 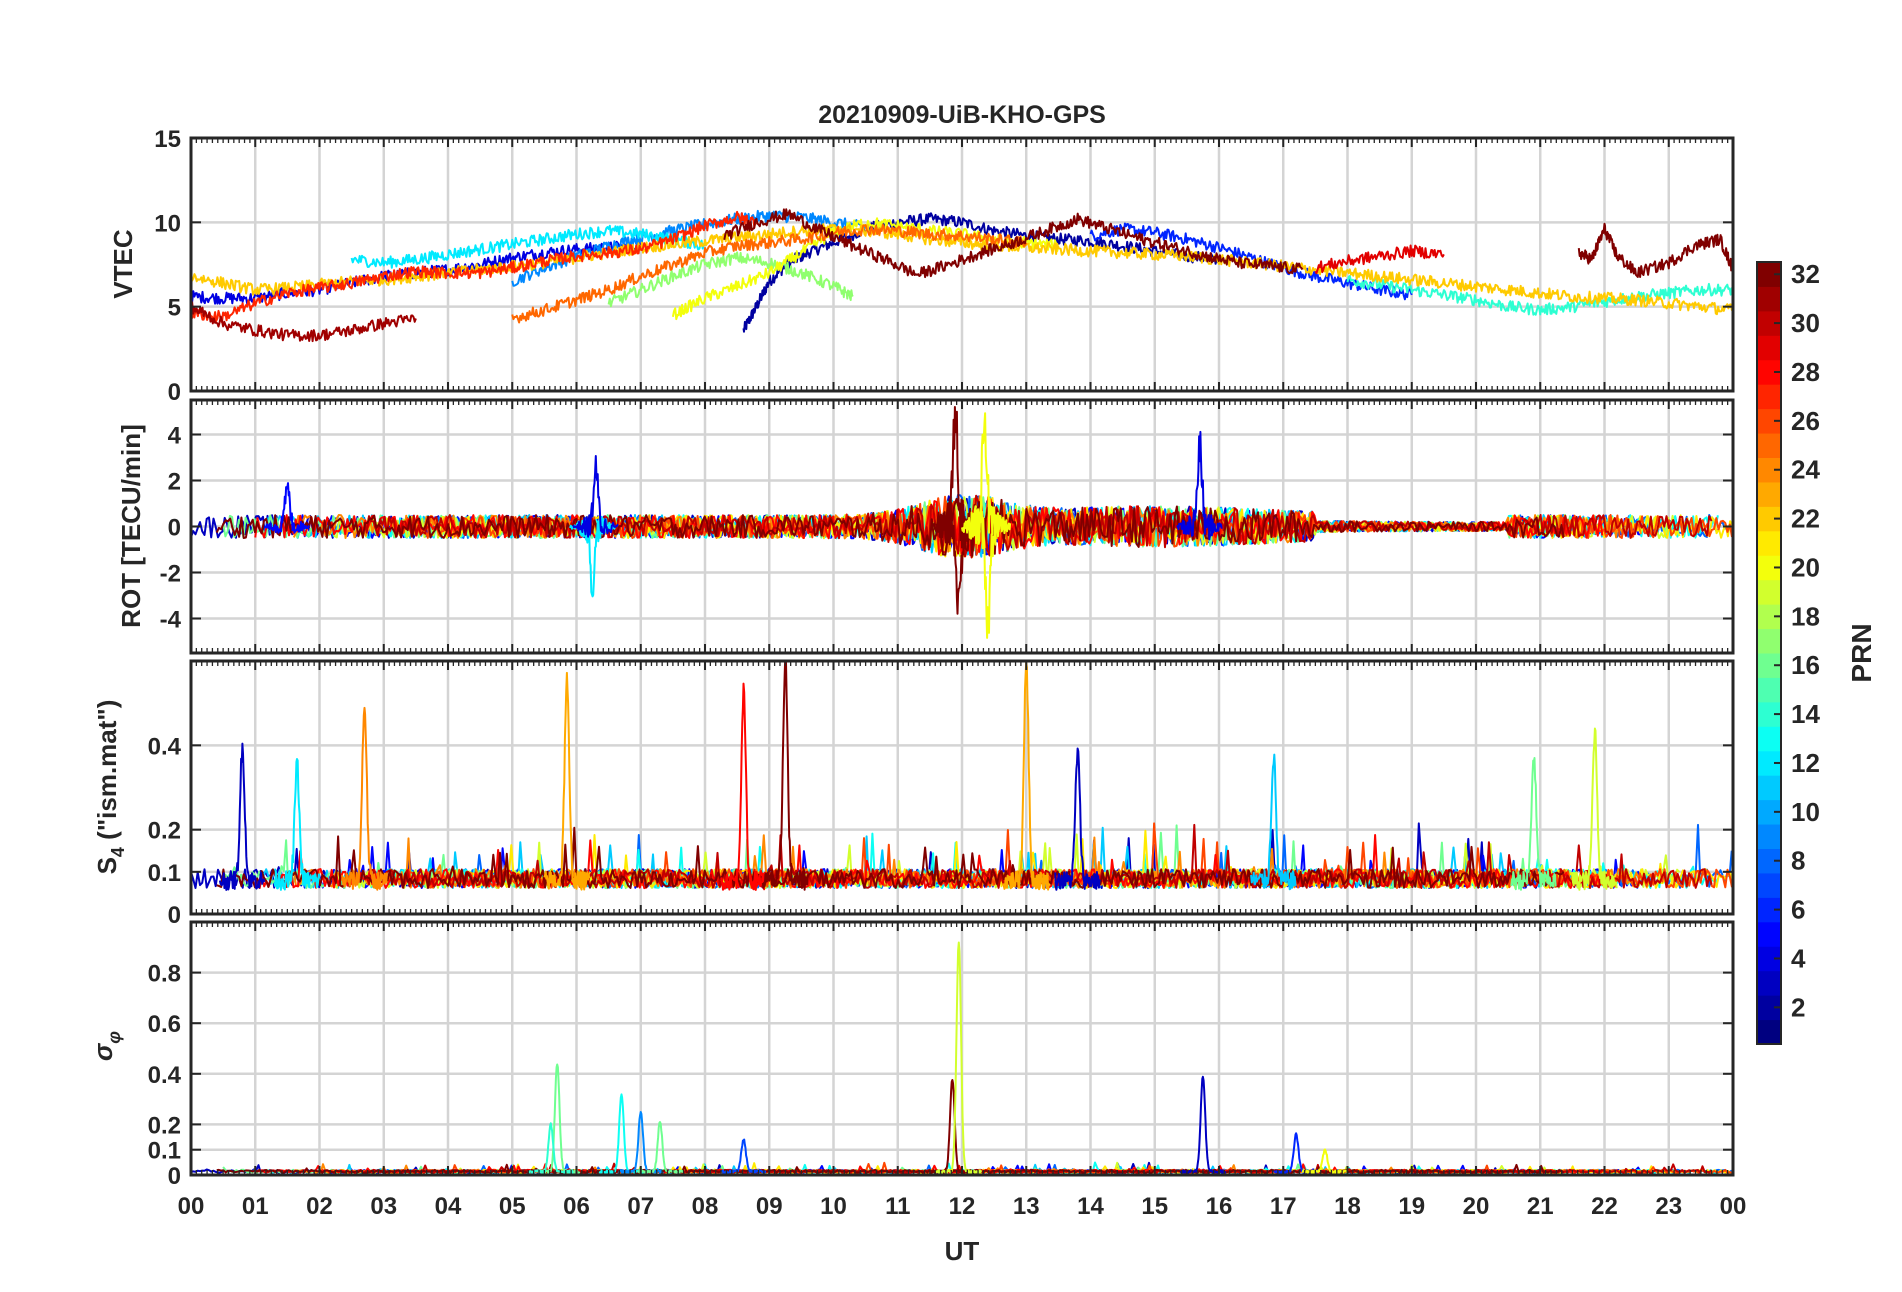 I want to click on sigma-phi-ylabel-main: σ, so click(x=103, y=1051).